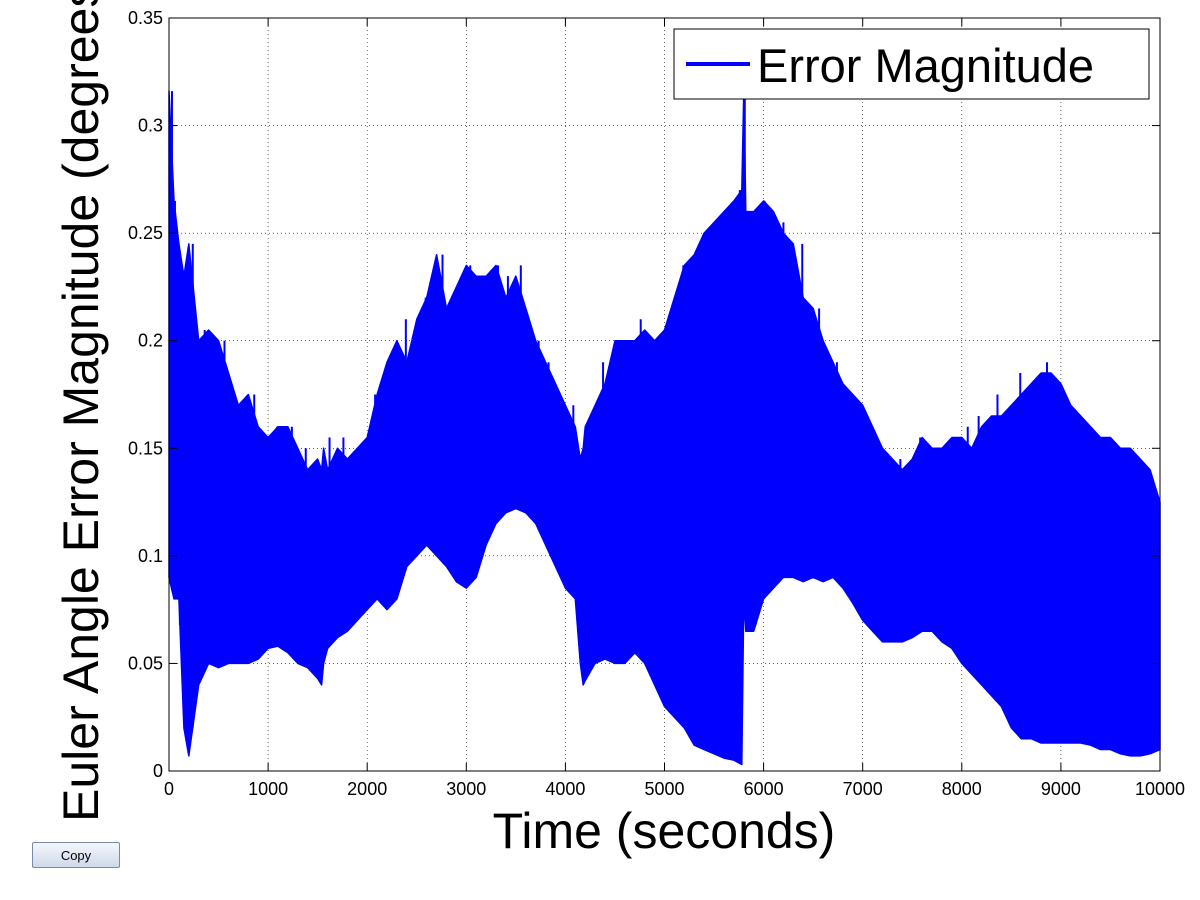 This screenshot has width=1200, height=900. I want to click on x-tick-label: 8000, so click(962, 789).